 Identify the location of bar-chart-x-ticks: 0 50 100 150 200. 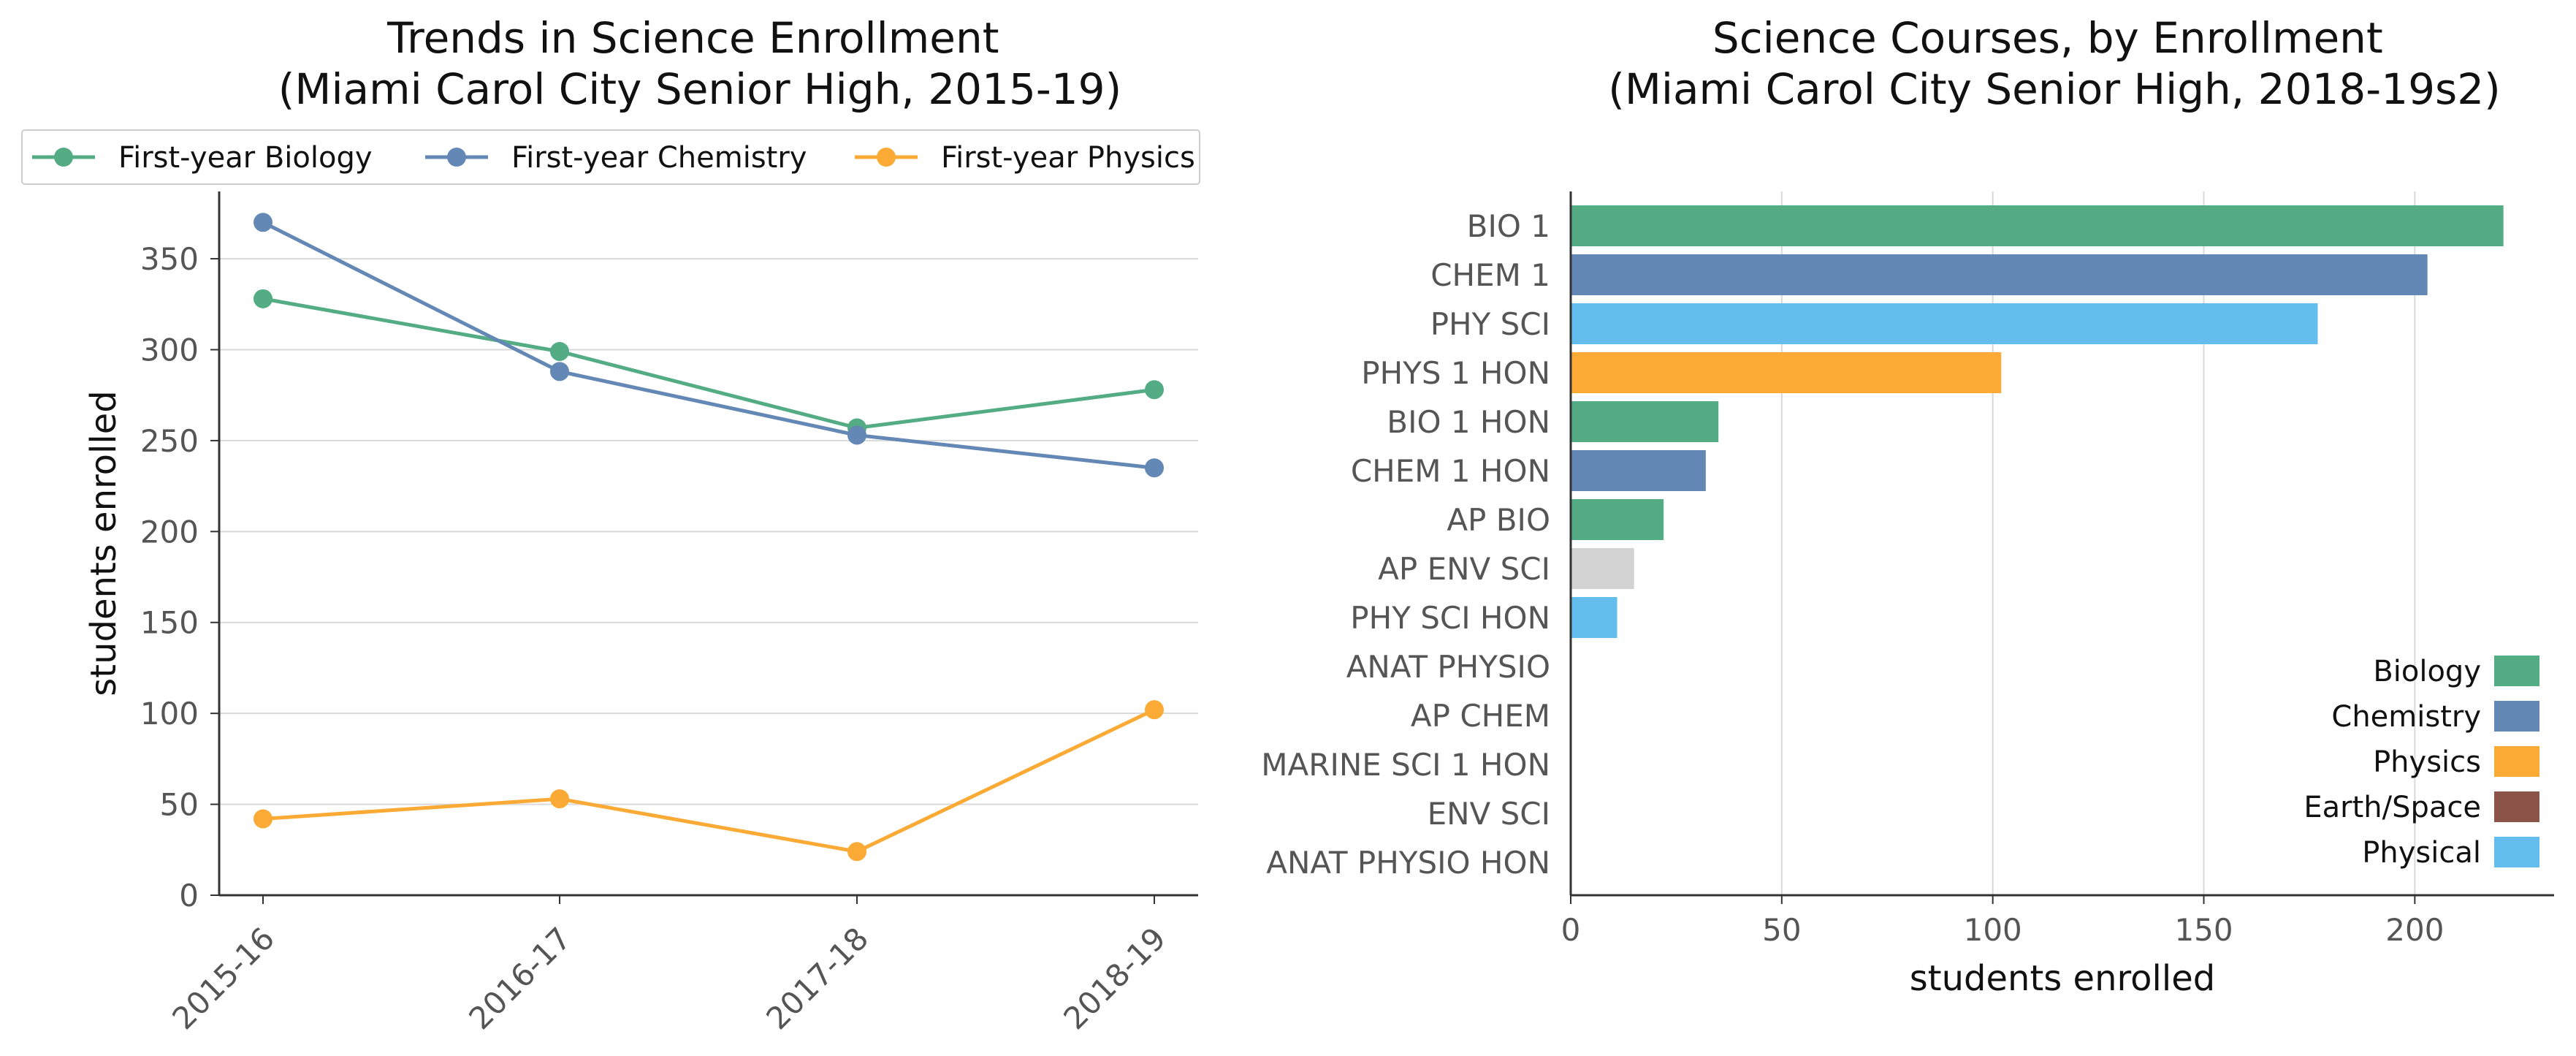
(2002, 921).